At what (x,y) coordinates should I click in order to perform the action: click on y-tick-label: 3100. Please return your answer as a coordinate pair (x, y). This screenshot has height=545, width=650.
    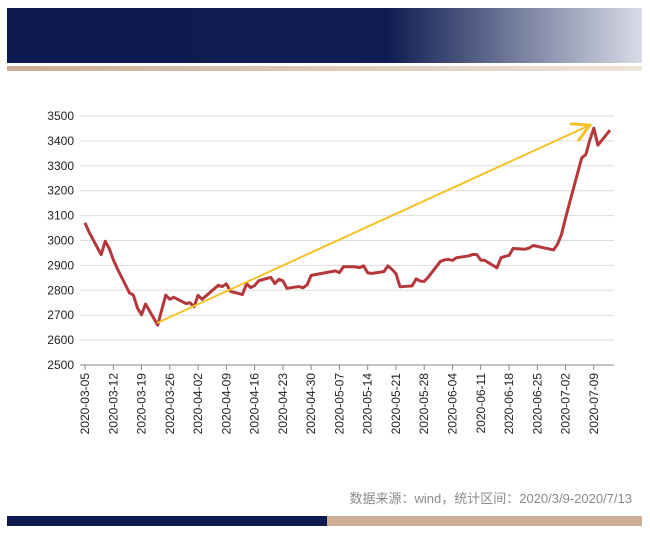
    Looking at the image, I should click on (60, 216).